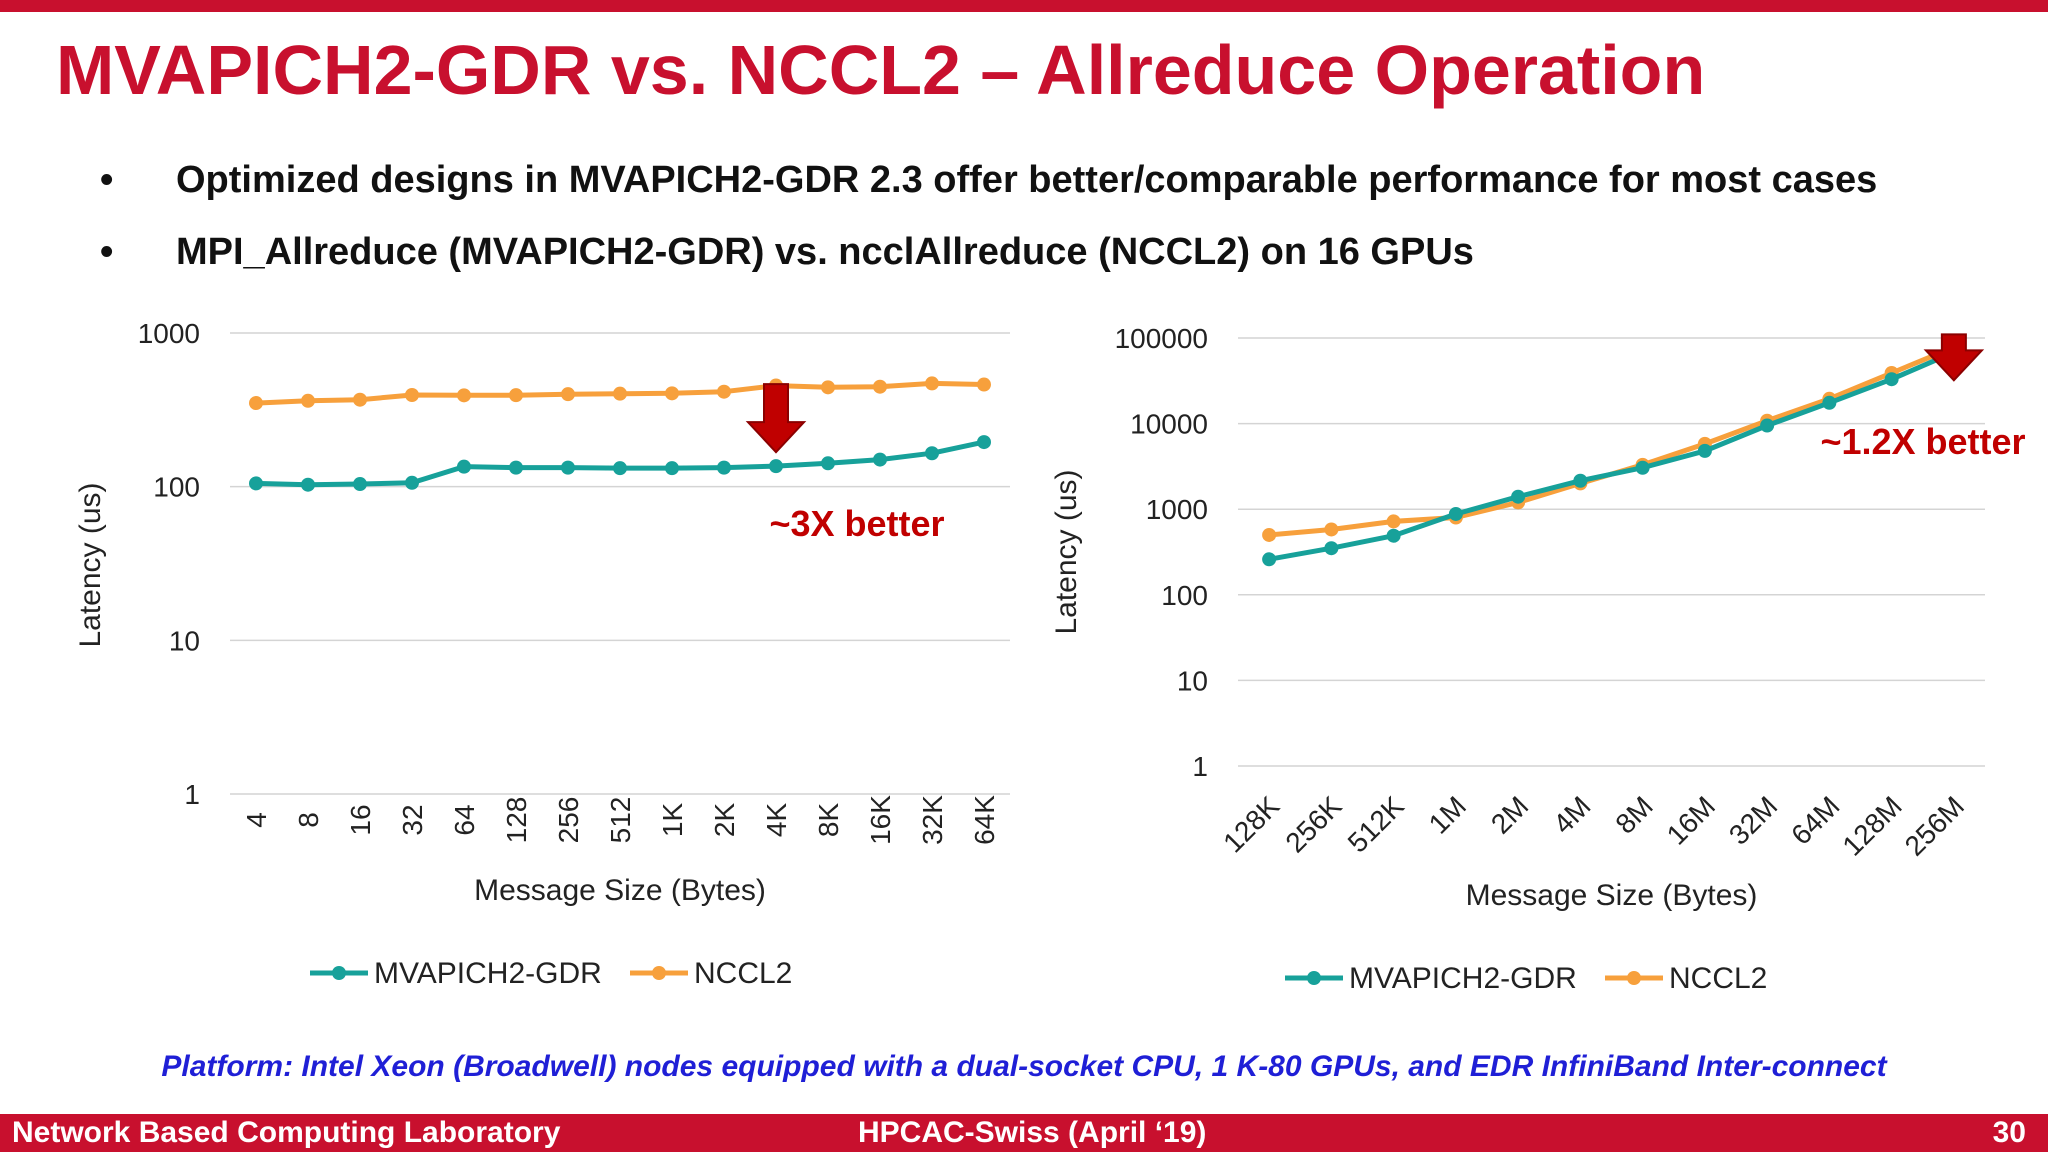  What do you see at coordinates (1509, 814) in the screenshot?
I see `x-tick-label: 2M` at bounding box center [1509, 814].